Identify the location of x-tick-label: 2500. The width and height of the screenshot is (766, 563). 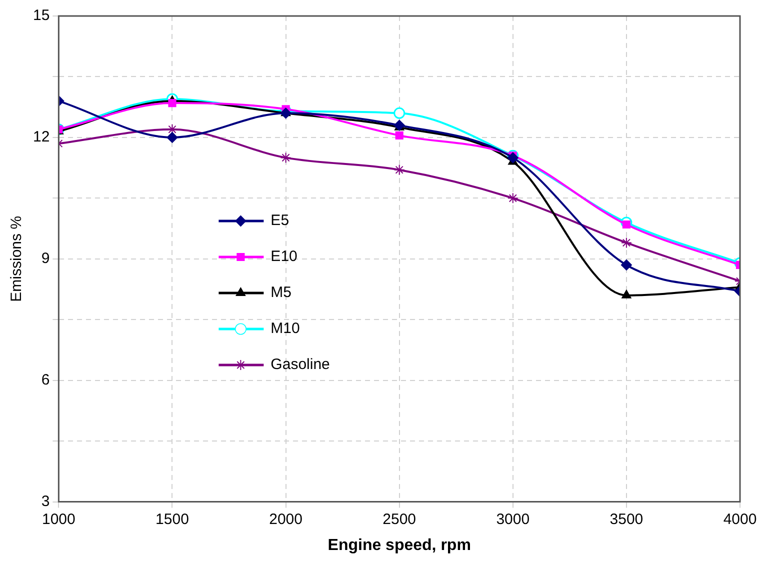
(399, 519).